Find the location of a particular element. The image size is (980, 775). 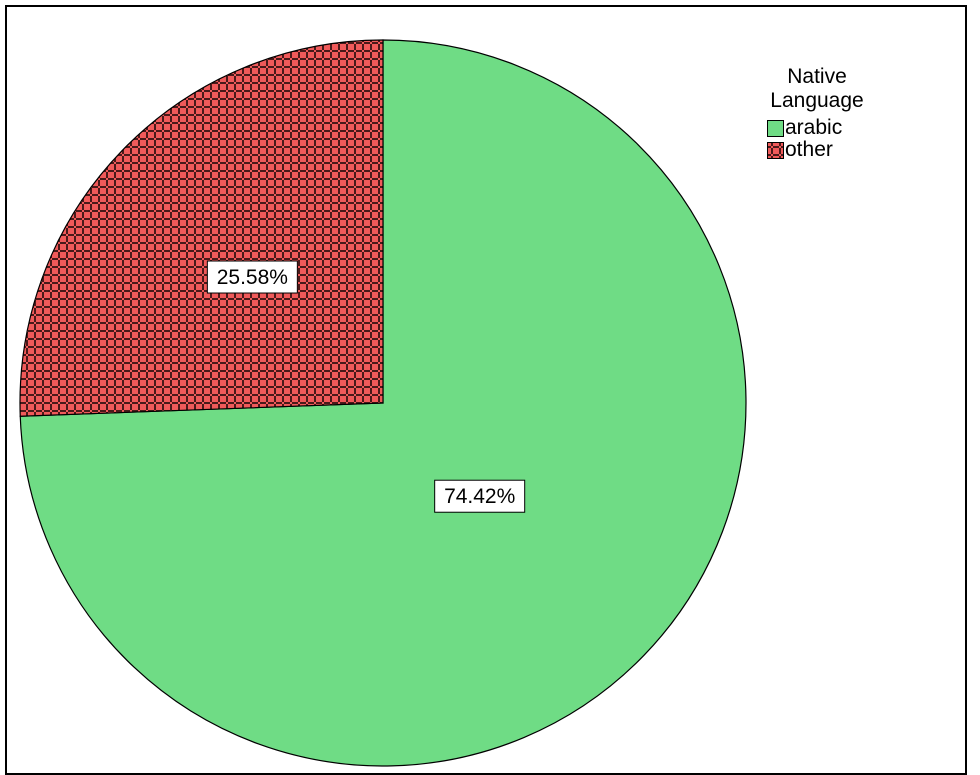

legend-item-arabic: arabic is located at coordinates (822, 127).